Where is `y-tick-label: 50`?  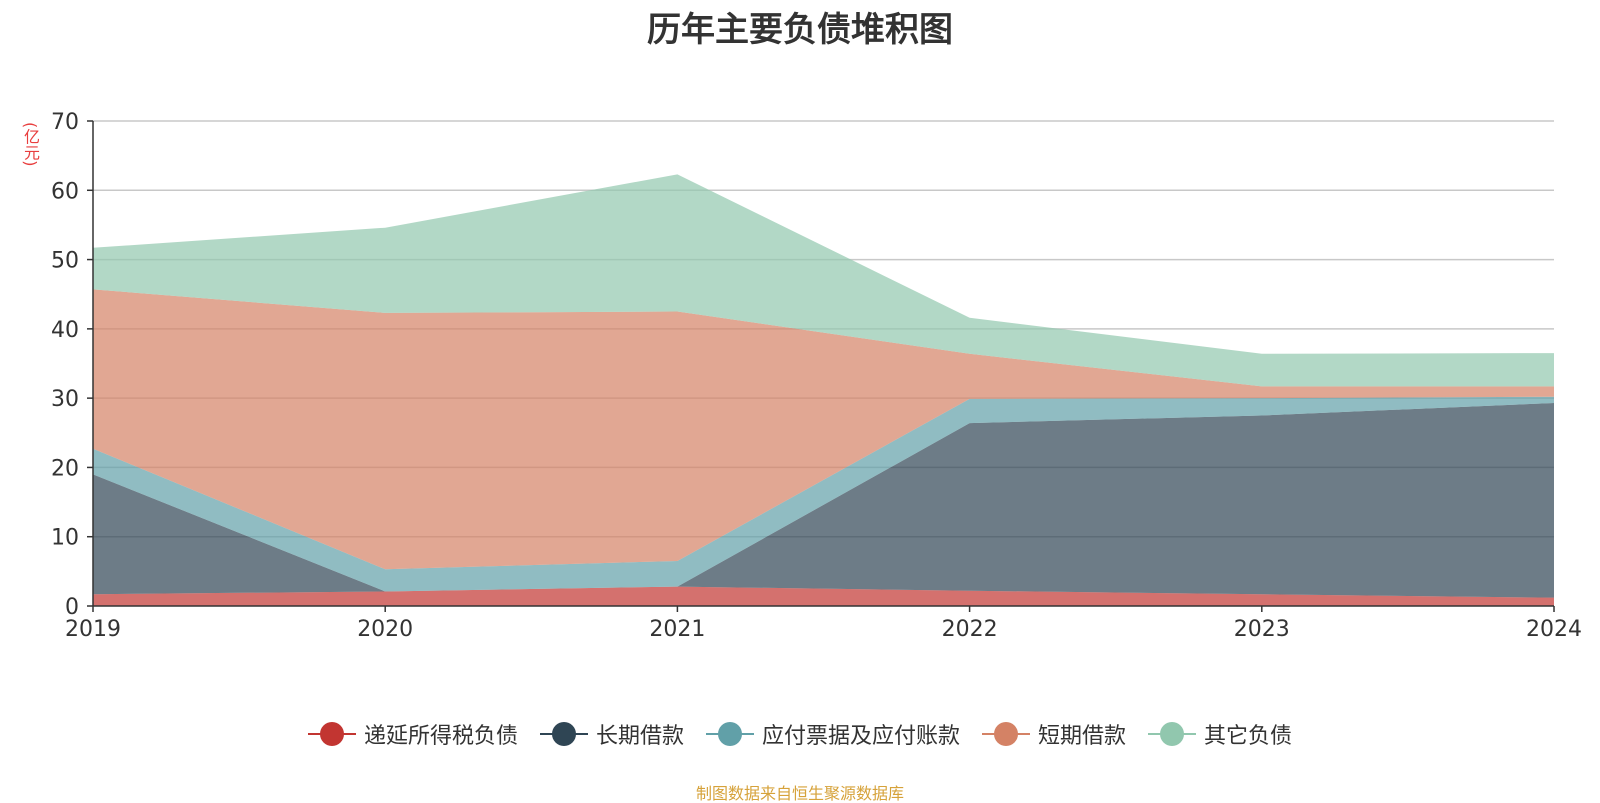
y-tick-label: 50 is located at coordinates (65, 261).